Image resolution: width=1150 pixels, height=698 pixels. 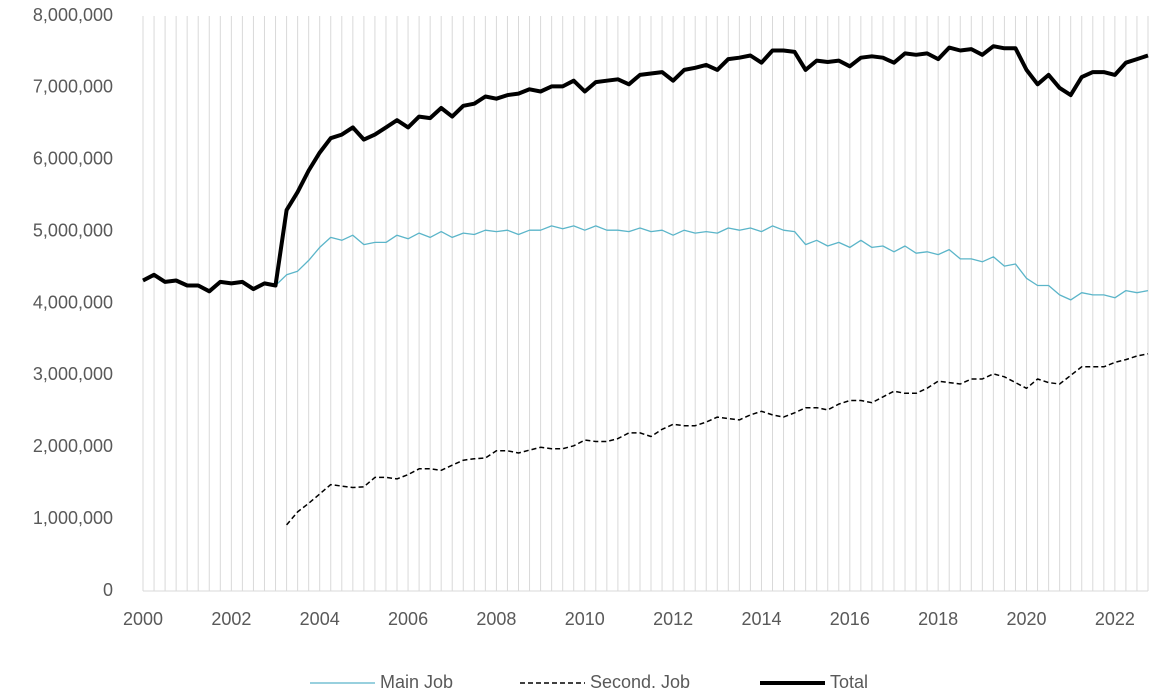 What do you see at coordinates (640, 682) in the screenshot?
I see `legend-label: Second. Job` at bounding box center [640, 682].